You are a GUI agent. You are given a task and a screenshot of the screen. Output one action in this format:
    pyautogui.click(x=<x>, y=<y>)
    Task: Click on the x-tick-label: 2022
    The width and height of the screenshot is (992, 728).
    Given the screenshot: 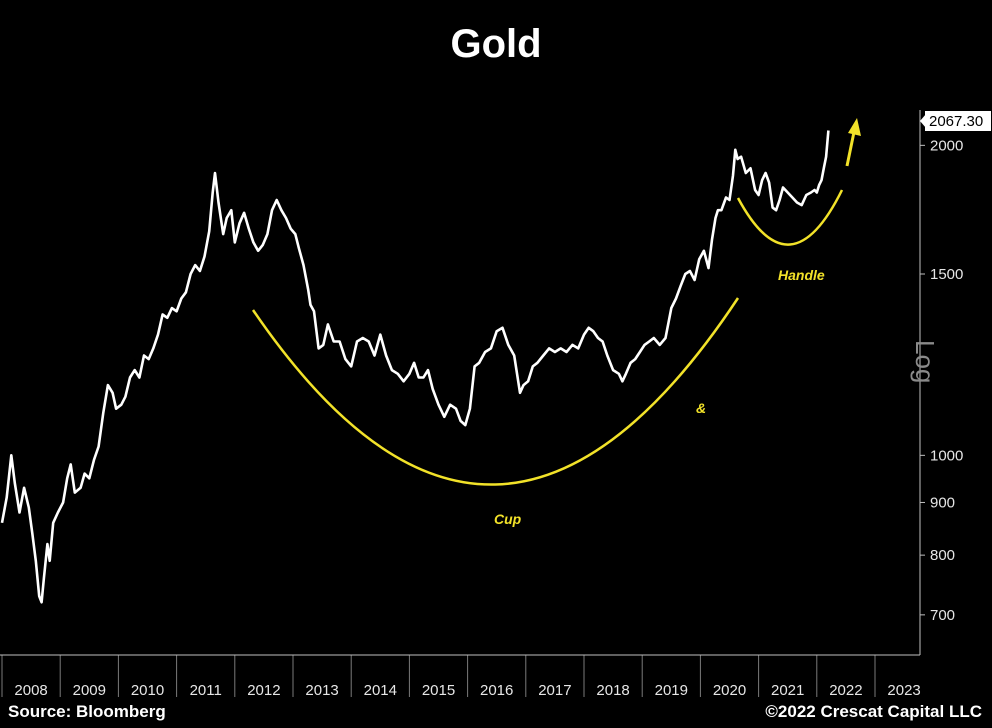 What is the action you would take?
    pyautogui.click(x=845, y=690)
    